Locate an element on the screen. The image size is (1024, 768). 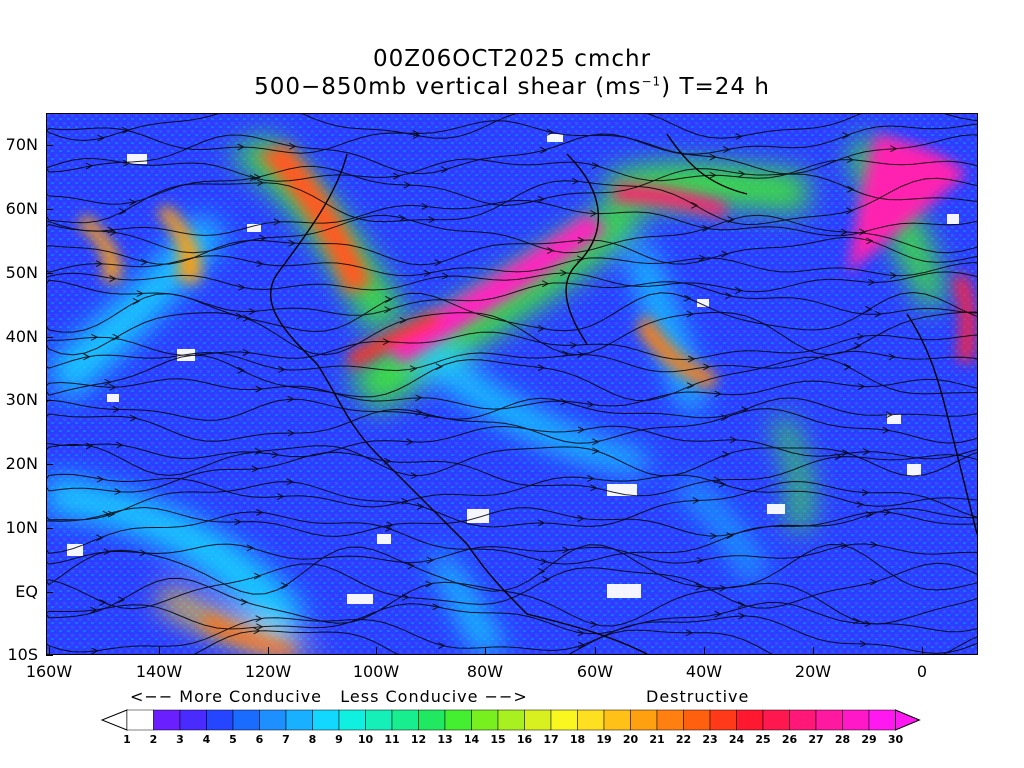
colorbar-level-label: 1 is located at coordinates (127, 739).